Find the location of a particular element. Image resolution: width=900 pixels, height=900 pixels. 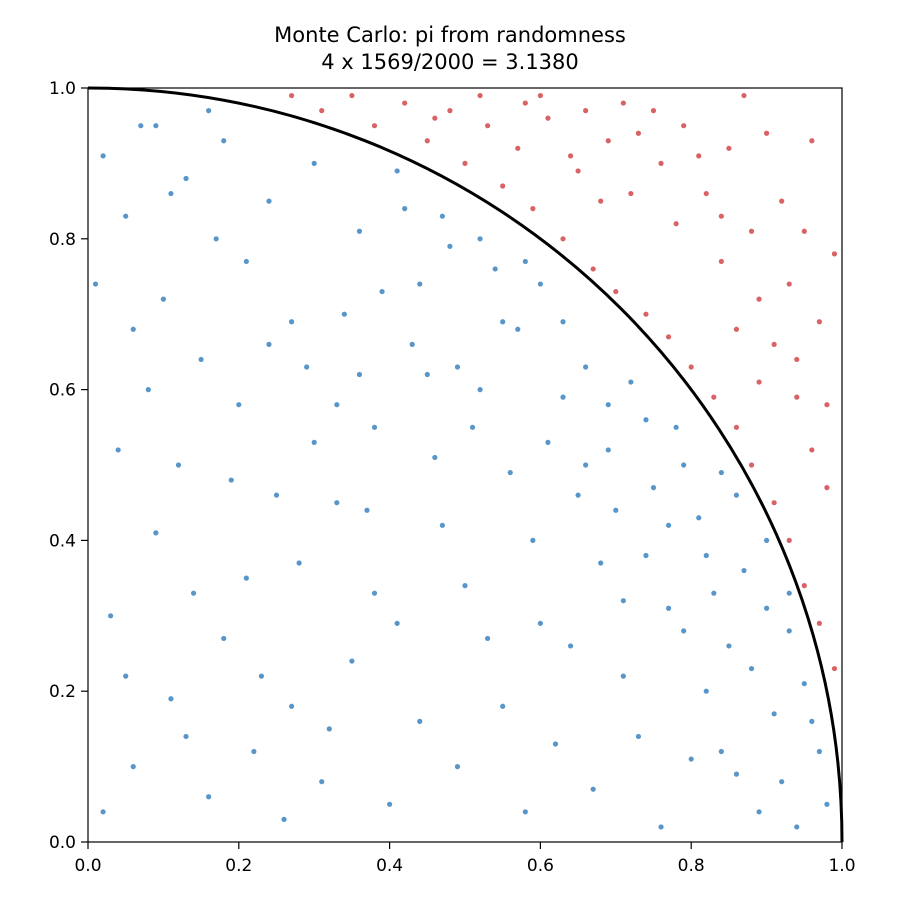

x-axis: 0.0 0.2 0.4 0.6 0.8 1.0 is located at coordinates (465, 859).